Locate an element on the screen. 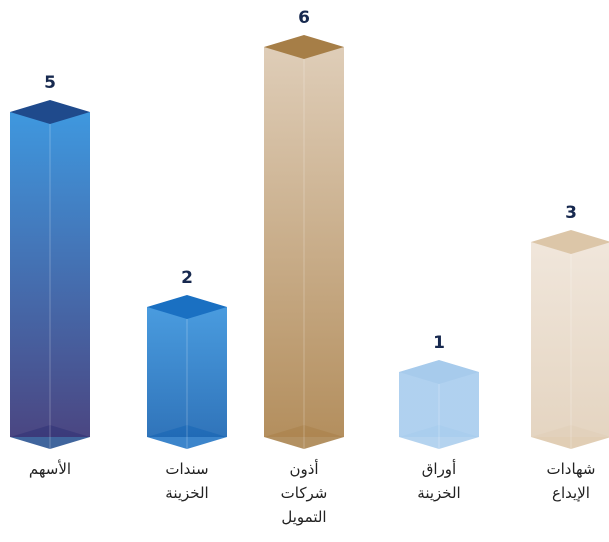 This screenshot has height=542, width=609. value-label: 3 is located at coordinates (571, 213).